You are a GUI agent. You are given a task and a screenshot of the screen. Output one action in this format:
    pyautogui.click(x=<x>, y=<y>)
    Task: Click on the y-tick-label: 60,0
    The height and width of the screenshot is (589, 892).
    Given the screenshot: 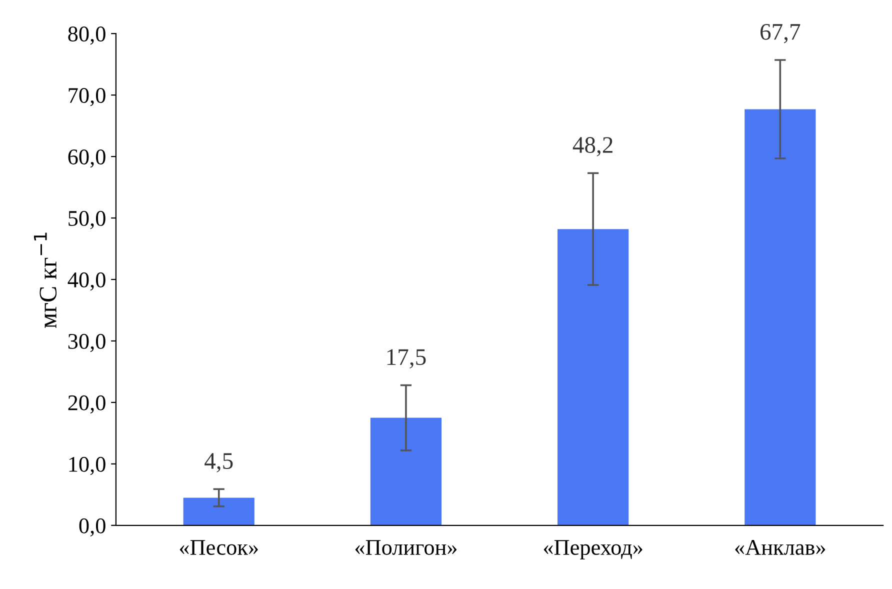 What is the action you would take?
    pyautogui.click(x=87, y=158)
    